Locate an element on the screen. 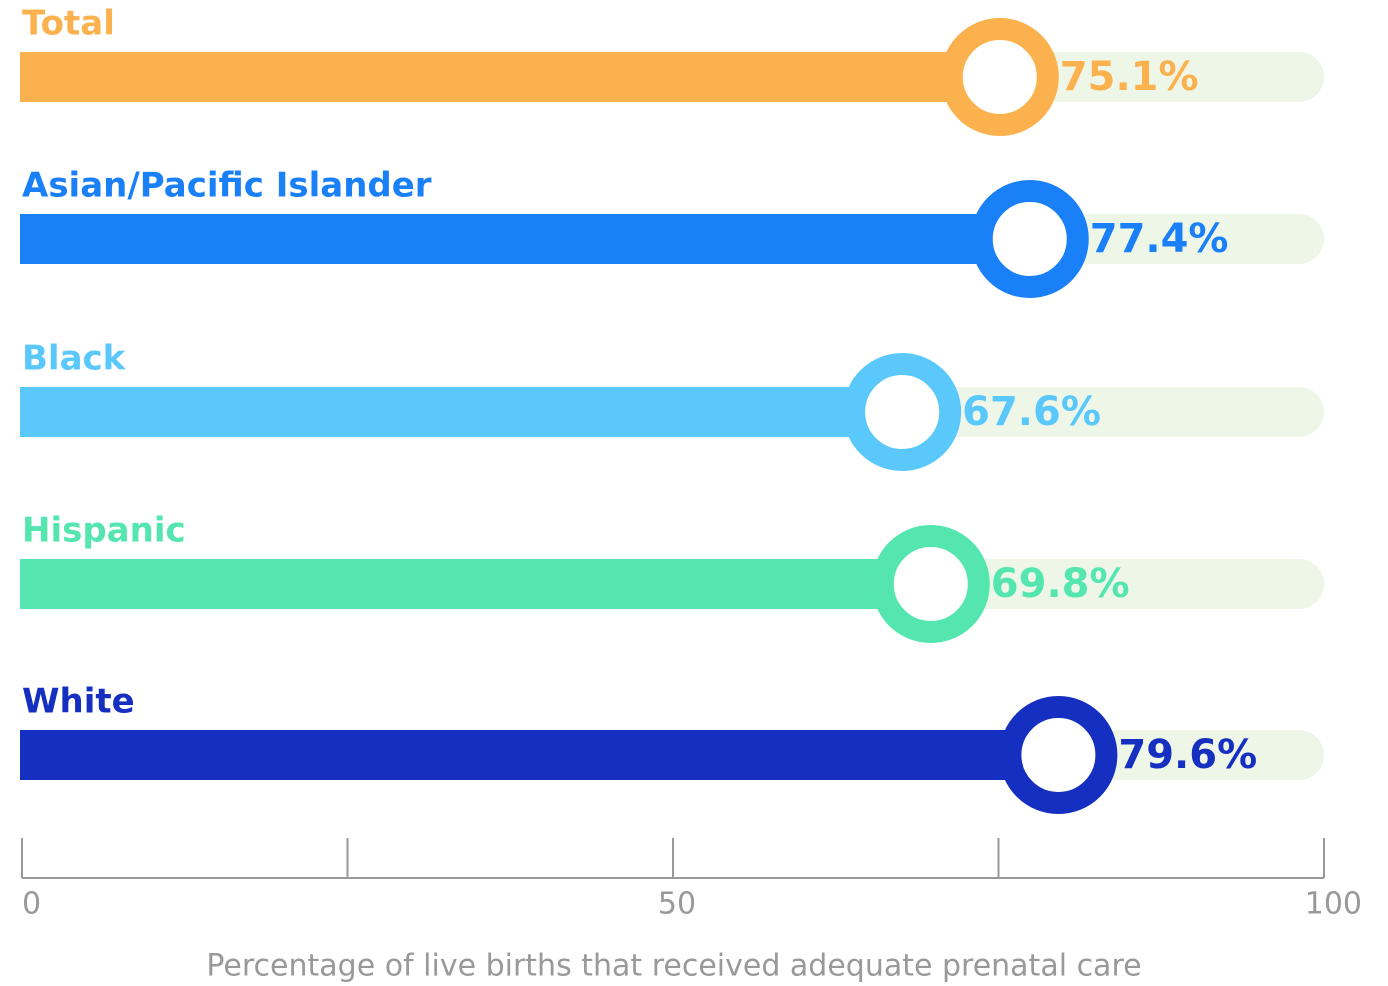 This screenshot has width=1388, height=986. category-label: Asian/Pacific Islander is located at coordinates (227, 186).